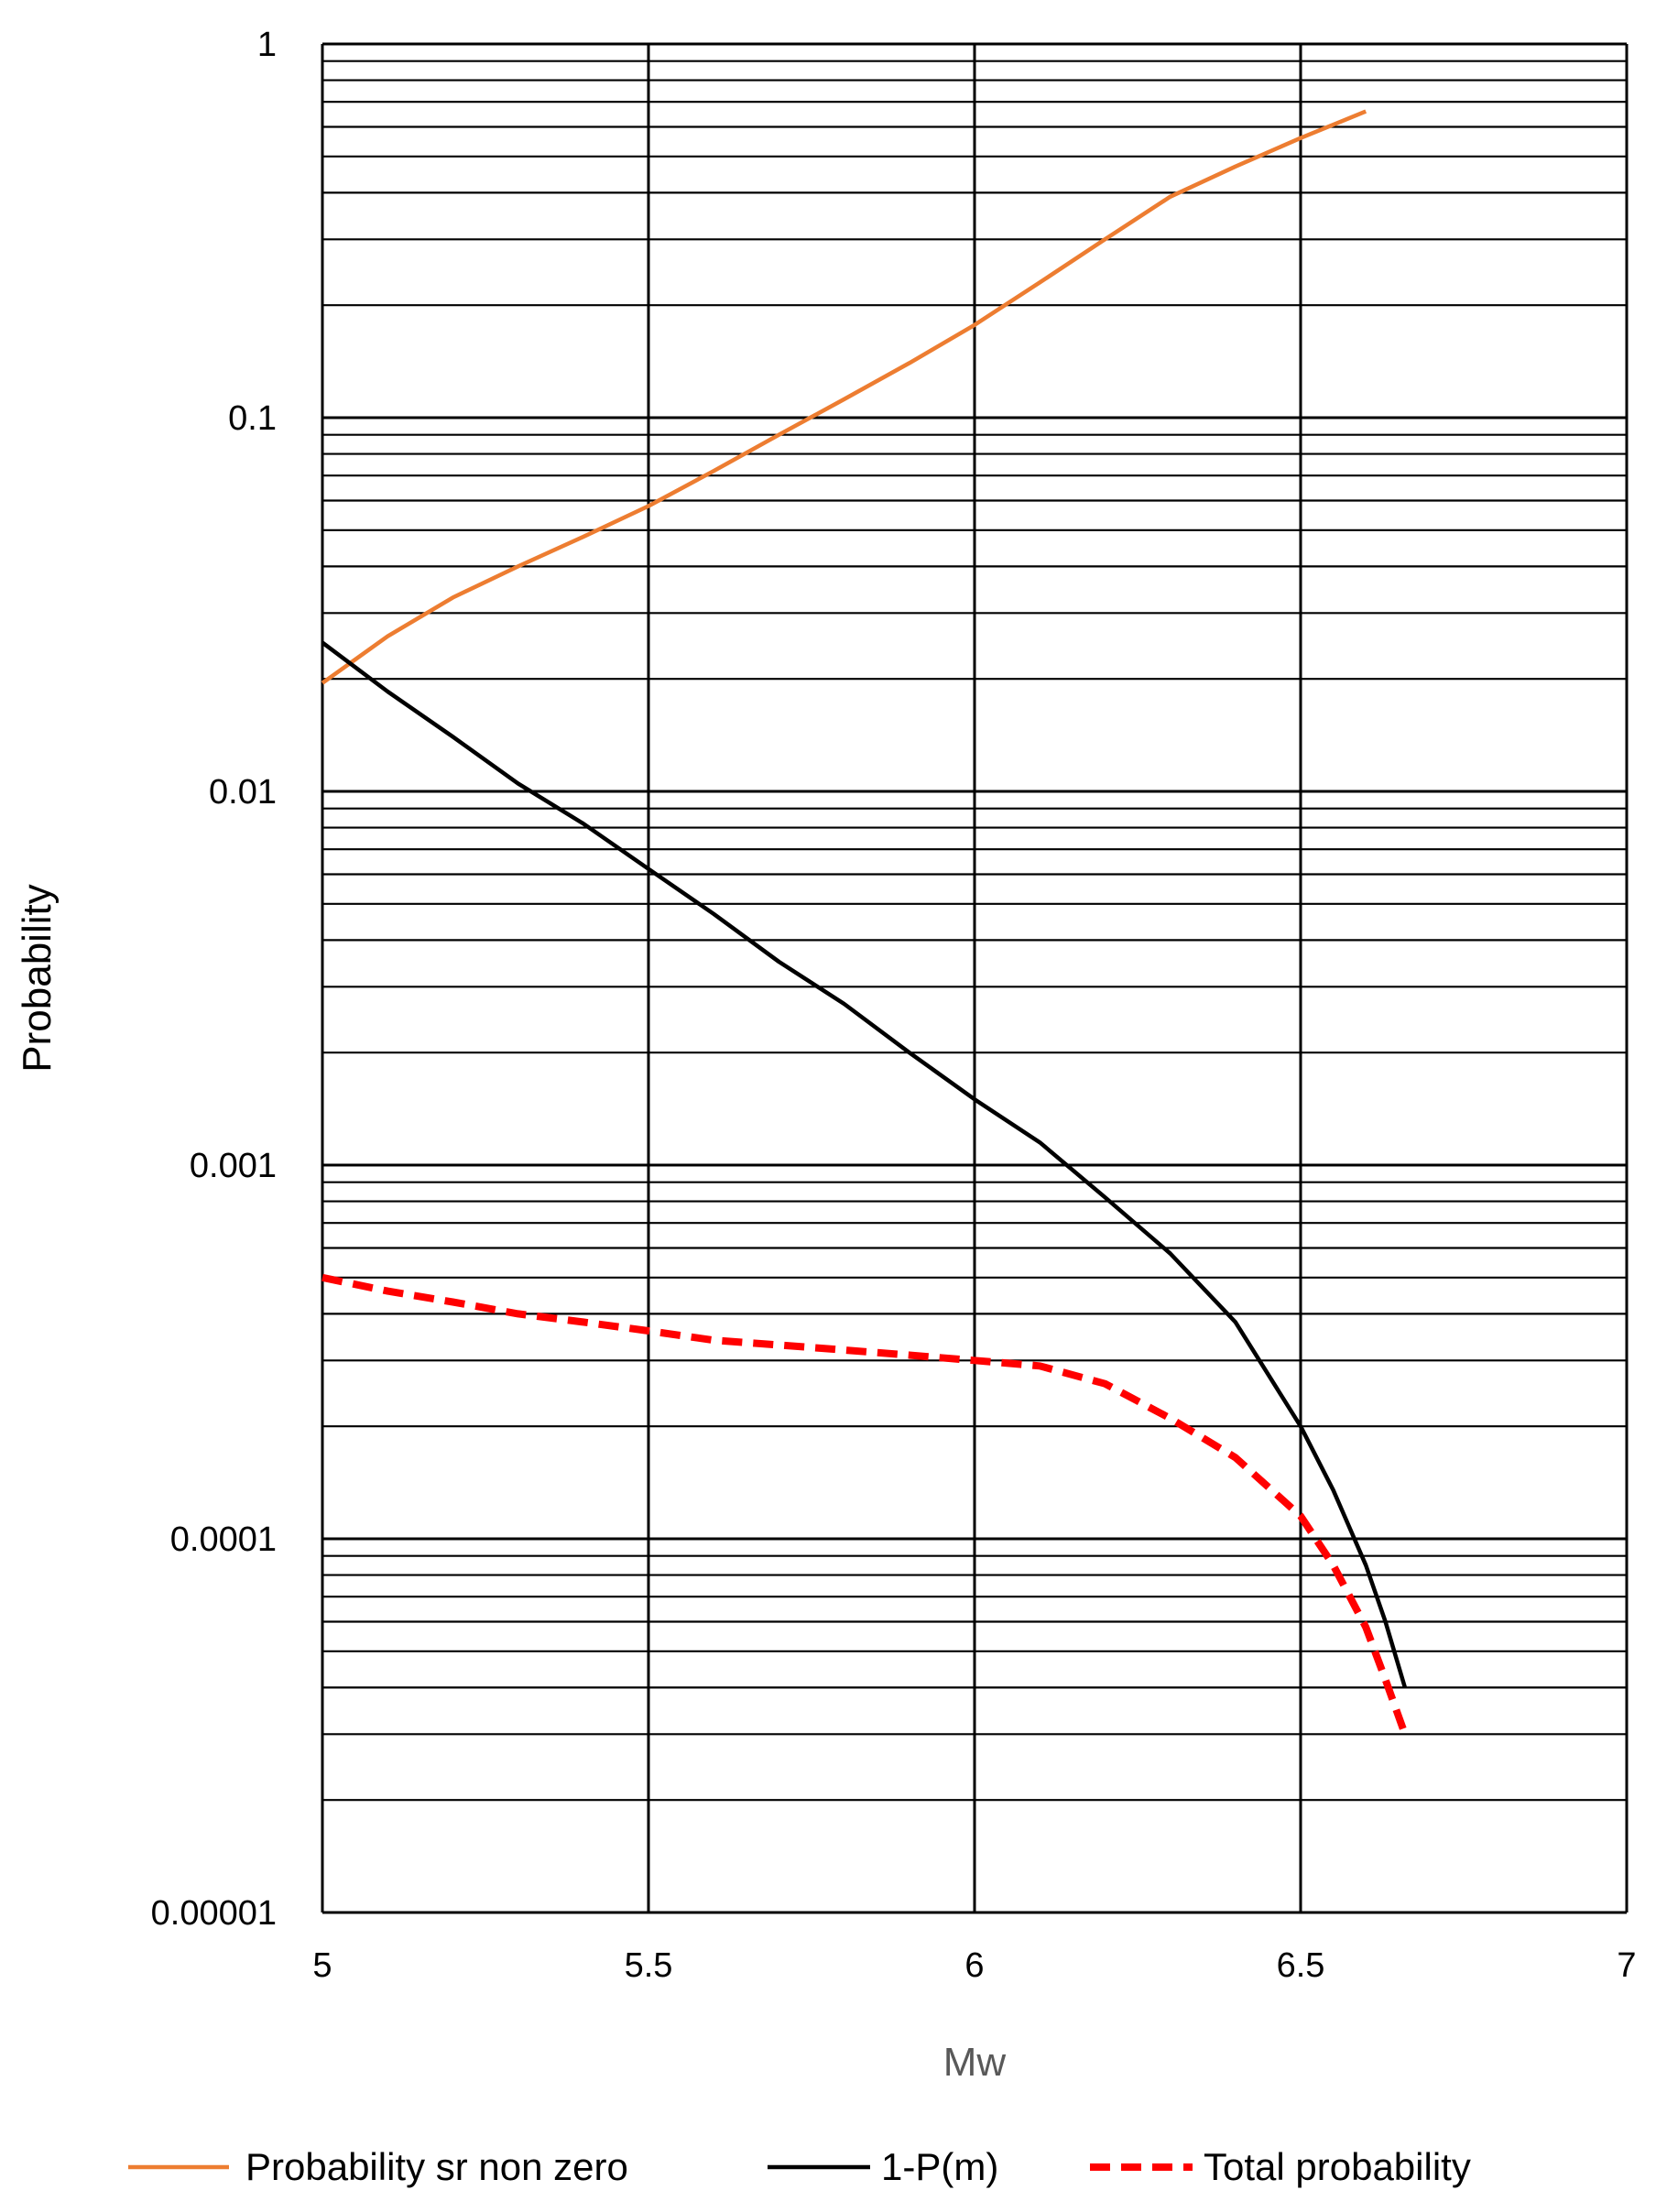  I want to click on legend-label-3: Total probability, so click(1337, 2166).